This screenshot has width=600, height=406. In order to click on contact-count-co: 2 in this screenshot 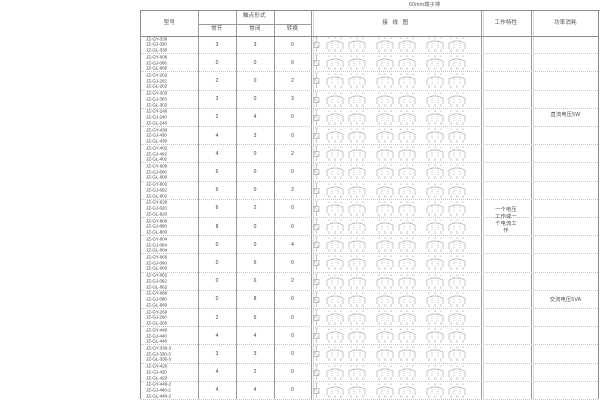, I will do `click(292, 153)`.